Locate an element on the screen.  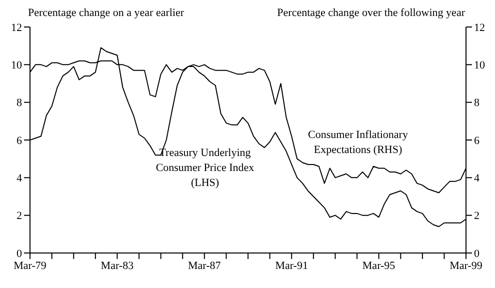
y2-tick-label: 4 is located at coordinates (477, 178).